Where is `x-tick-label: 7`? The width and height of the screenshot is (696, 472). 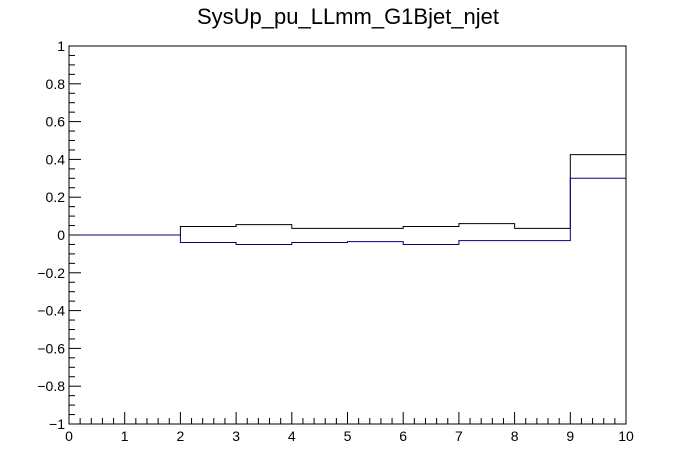
x-tick-label: 7 is located at coordinates (459, 436).